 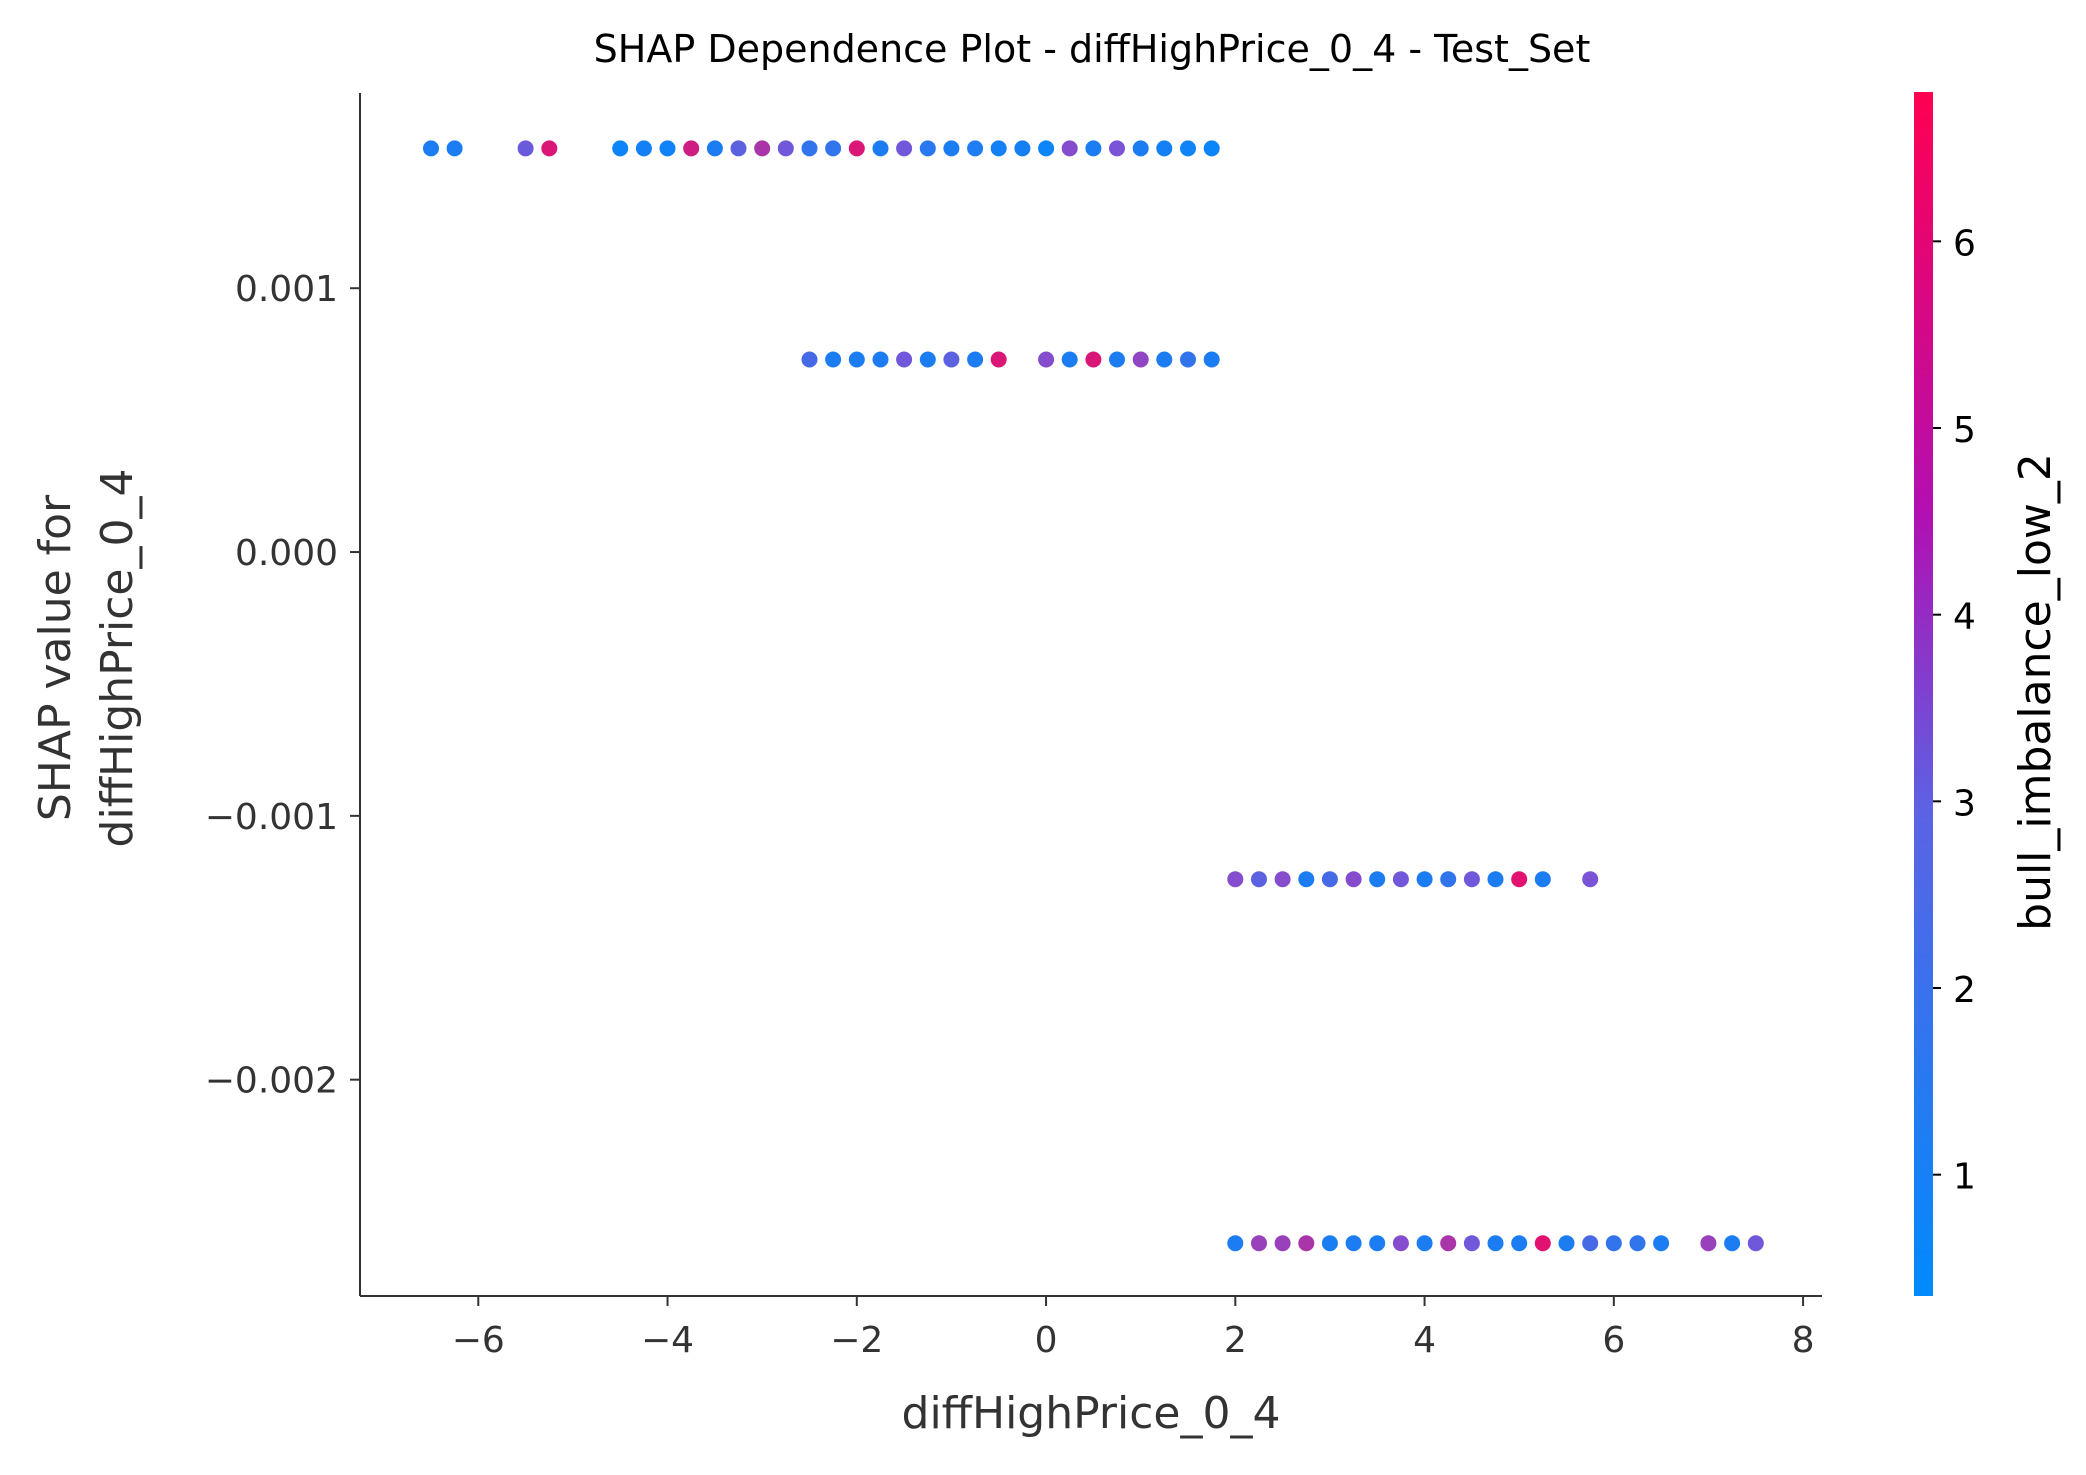 What do you see at coordinates (282, 685) in the screenshot?
I see `y-axis-ticks: 0.001 0.000 −0.001 −0.002` at bounding box center [282, 685].